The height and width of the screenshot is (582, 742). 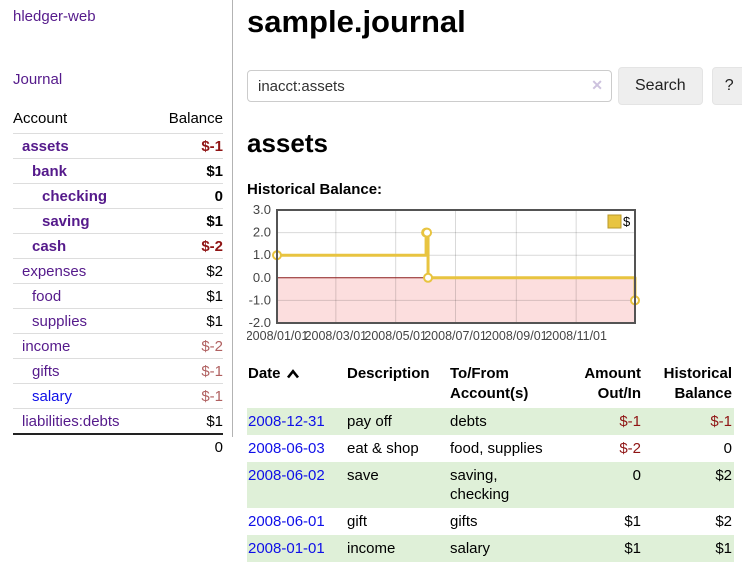 I want to click on account-row: supplies $1, so click(x=118, y=321).